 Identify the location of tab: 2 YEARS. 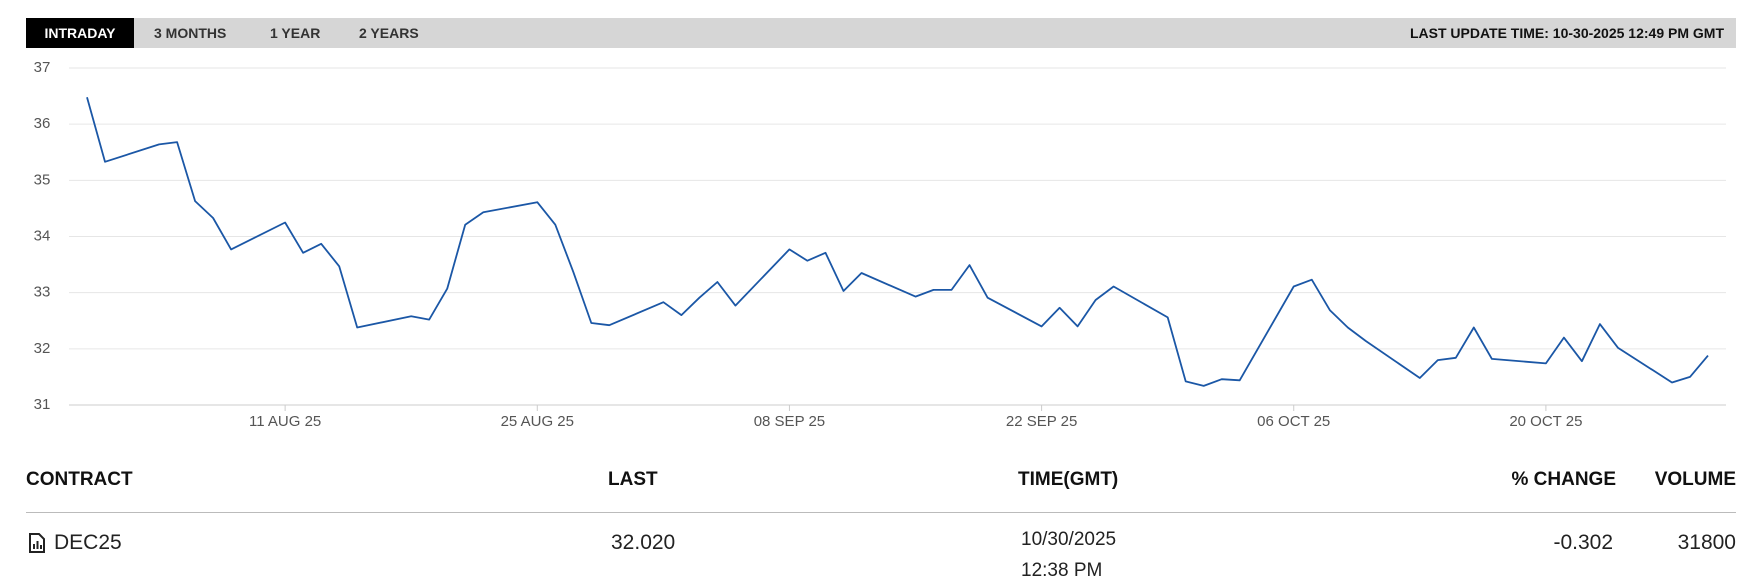
(389, 33).